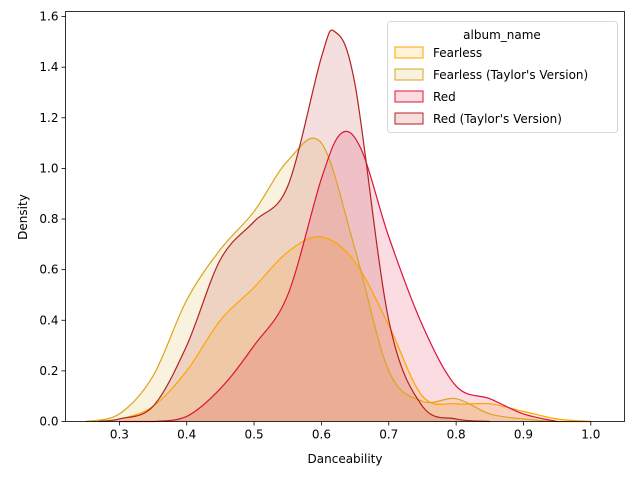 The height and width of the screenshot is (480, 640). I want to click on y-axis-ticks: 0.0 0.2 0.4 0.6 0.8 1.0 1.2 1.4 1.6, so click(52, 219).